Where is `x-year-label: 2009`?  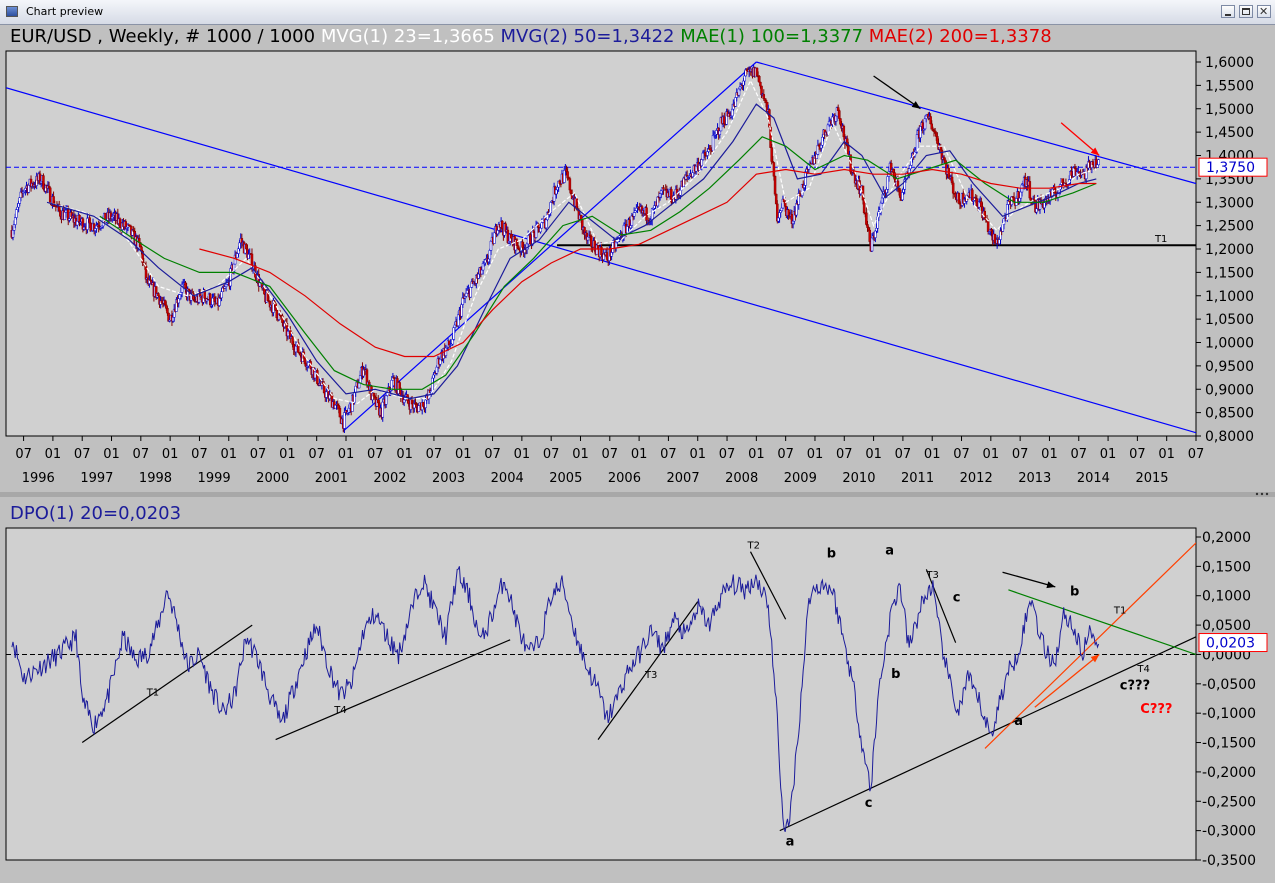 x-year-label: 2009 is located at coordinates (800, 478).